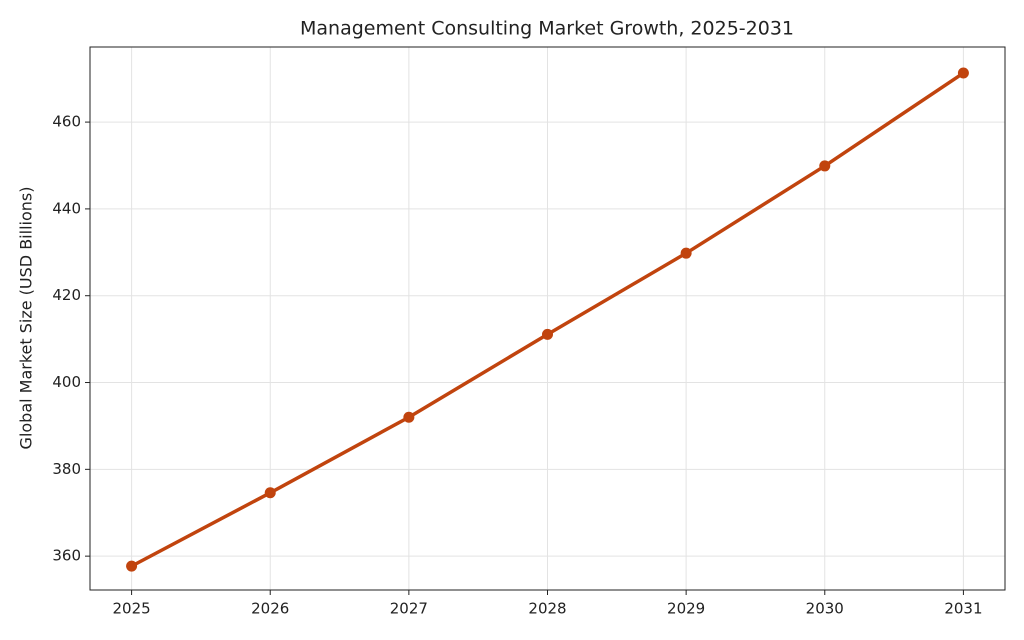 Image resolution: width=1024 pixels, height=640 pixels. What do you see at coordinates (686, 609) in the screenshot?
I see `x-tick-label: 2029` at bounding box center [686, 609].